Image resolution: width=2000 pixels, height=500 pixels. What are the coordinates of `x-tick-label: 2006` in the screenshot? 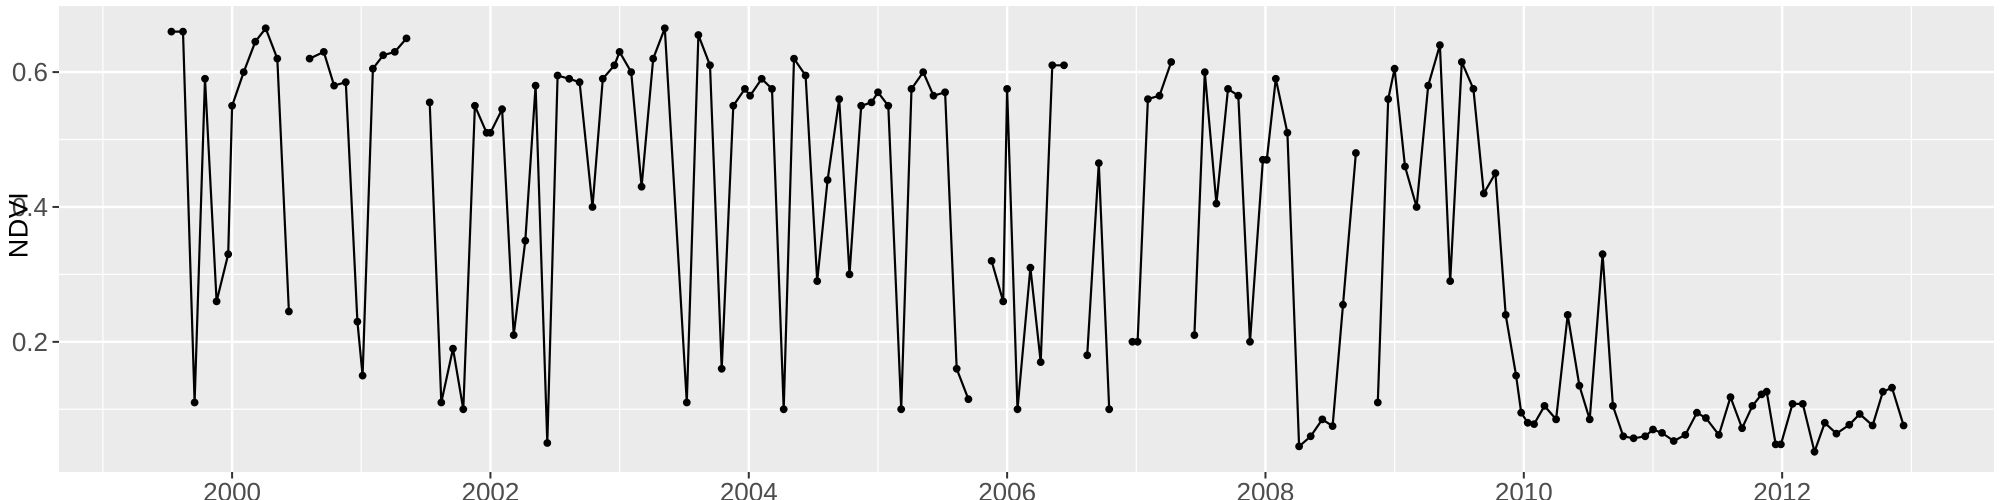 It's located at (1007, 488).